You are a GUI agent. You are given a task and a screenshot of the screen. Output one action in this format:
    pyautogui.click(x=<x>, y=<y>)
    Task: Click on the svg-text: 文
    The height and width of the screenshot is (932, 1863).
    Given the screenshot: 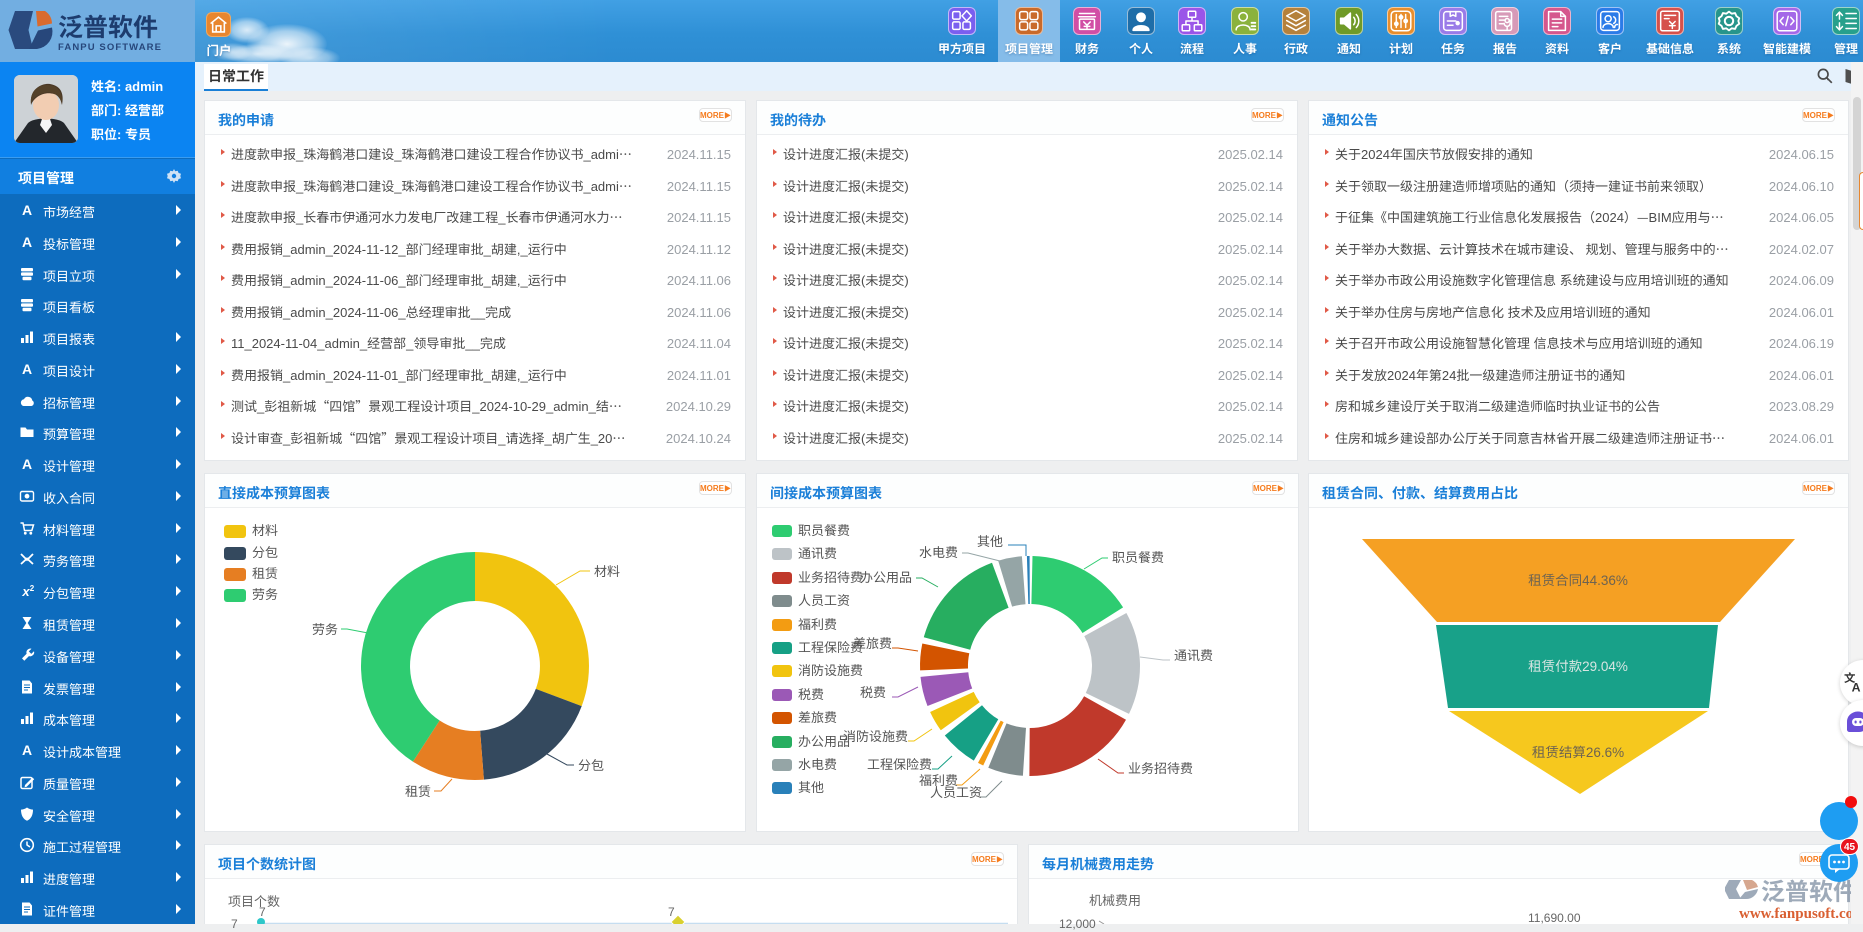 What is the action you would take?
    pyautogui.click(x=1850, y=678)
    